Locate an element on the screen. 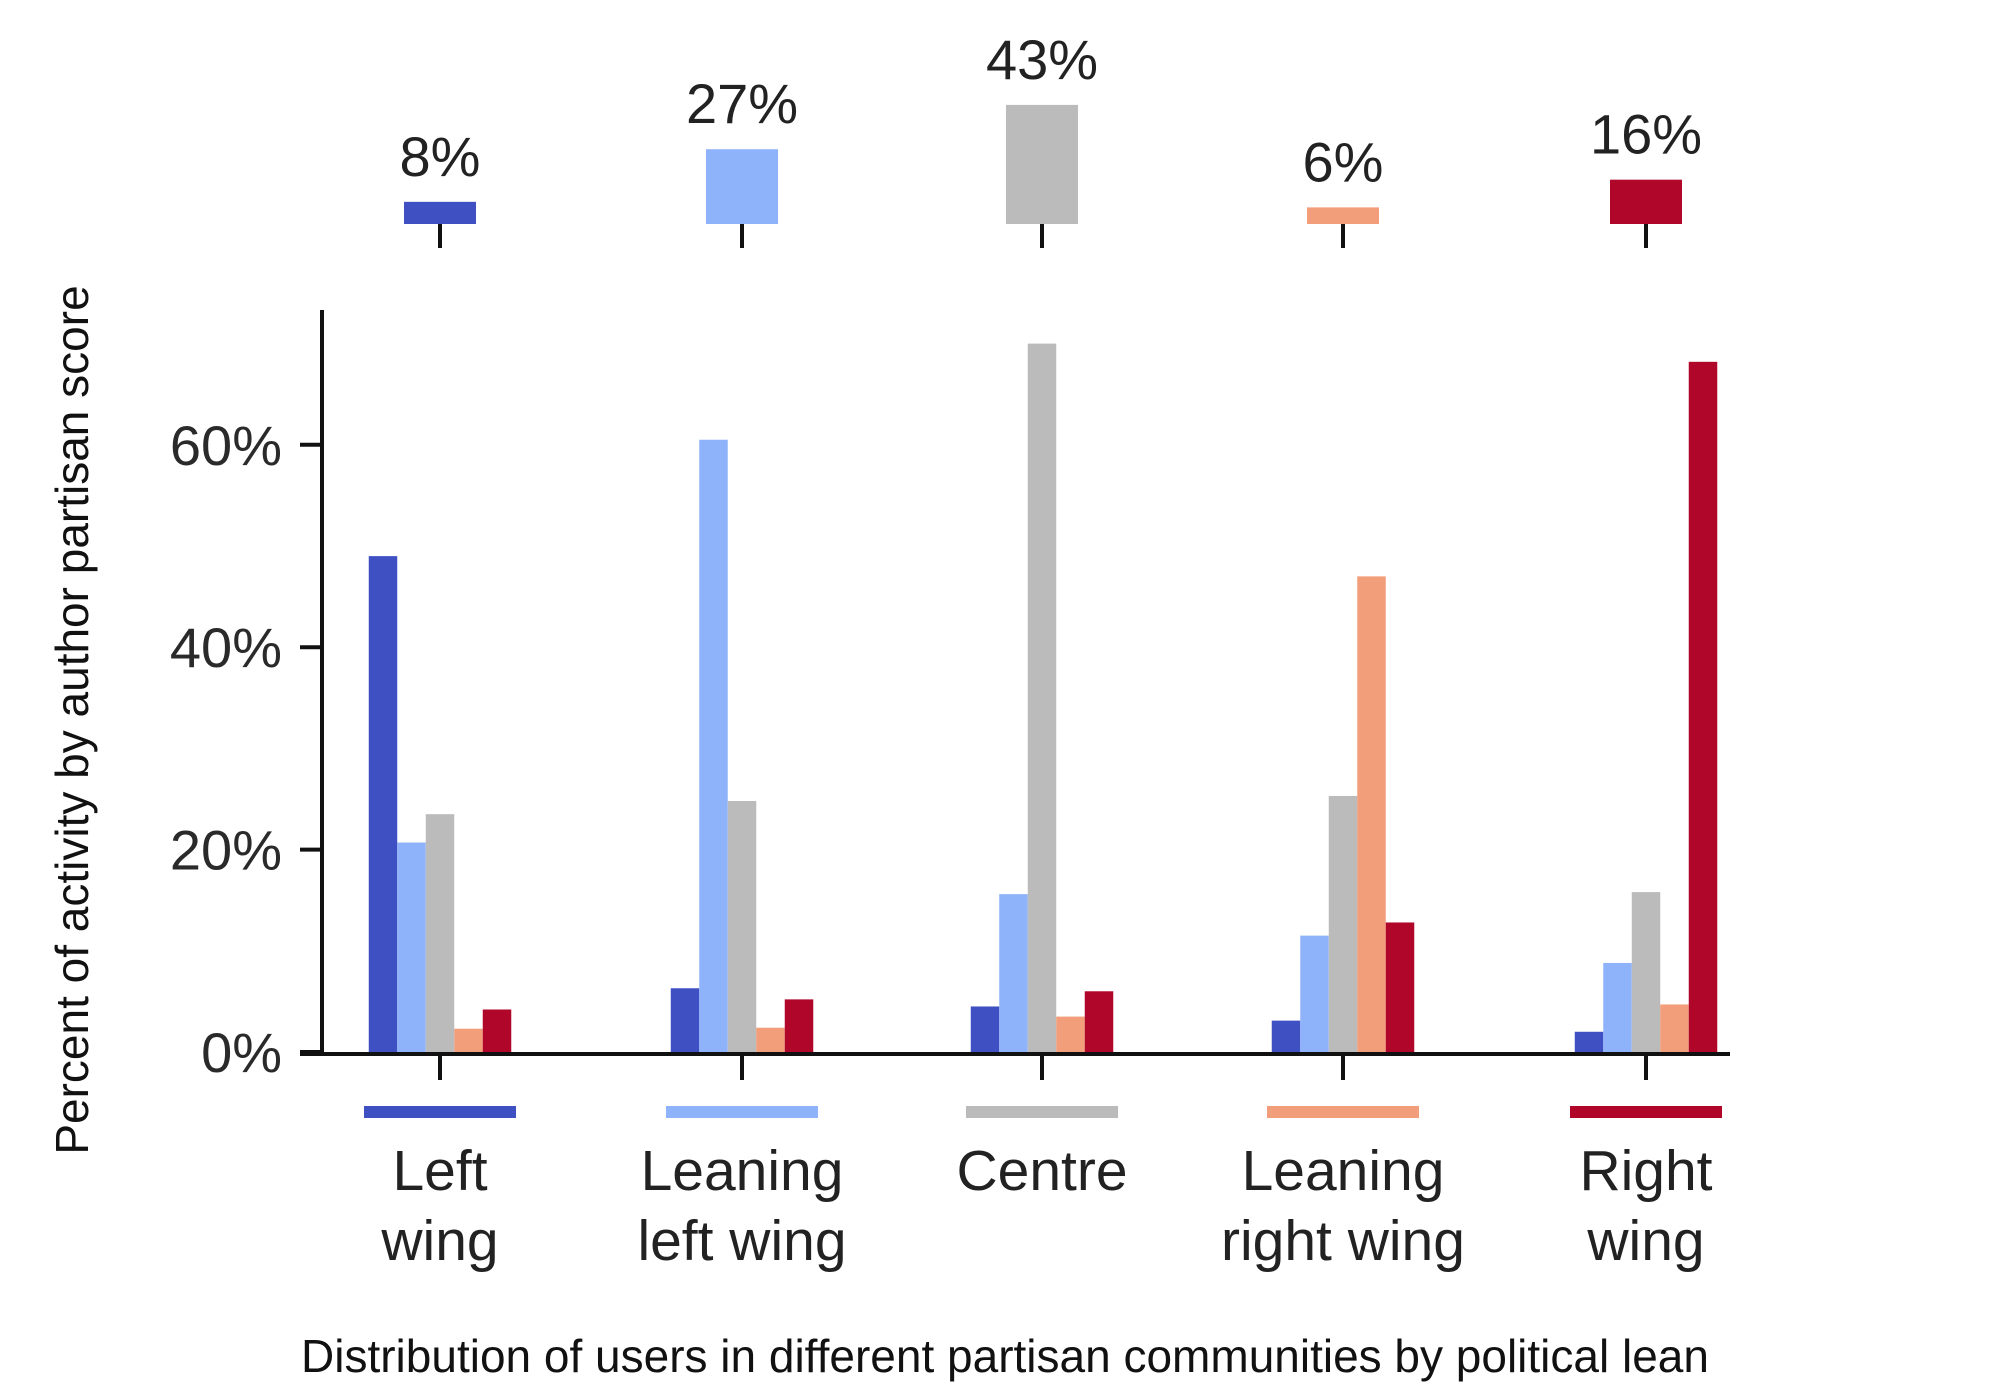 This screenshot has height=1393, width=2010. category-label: Centre is located at coordinates (1041, 1171).